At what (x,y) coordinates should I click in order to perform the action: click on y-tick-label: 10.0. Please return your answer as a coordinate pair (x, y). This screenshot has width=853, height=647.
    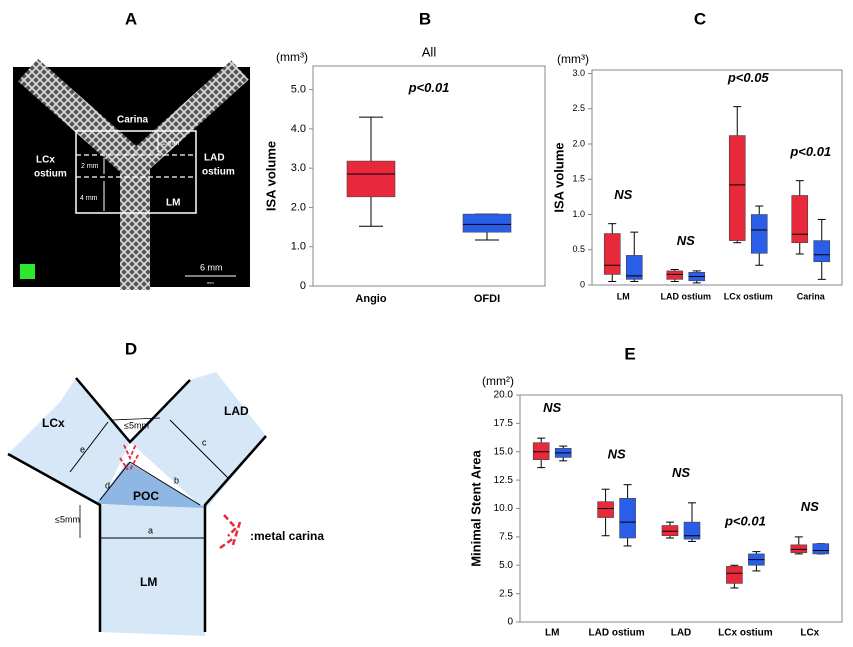
    Looking at the image, I should click on (504, 508).